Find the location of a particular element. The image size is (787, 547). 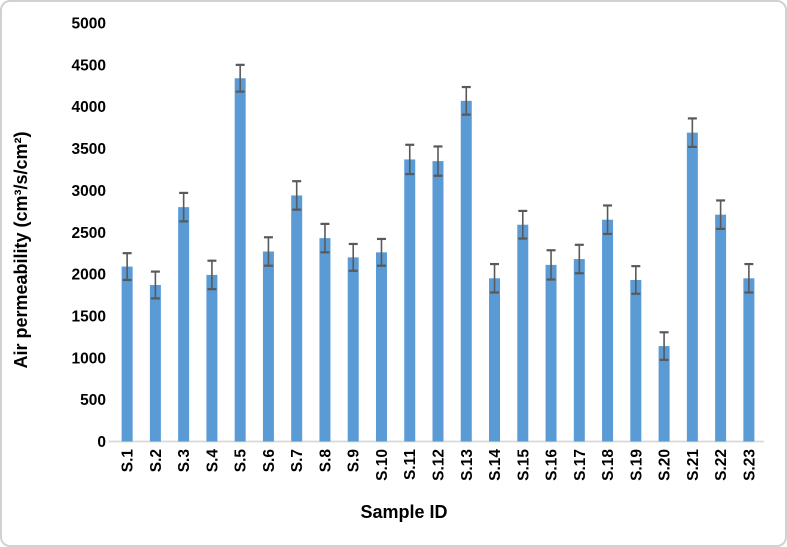

x-tick-label-s-3: S.3 is located at coordinates (184, 461).